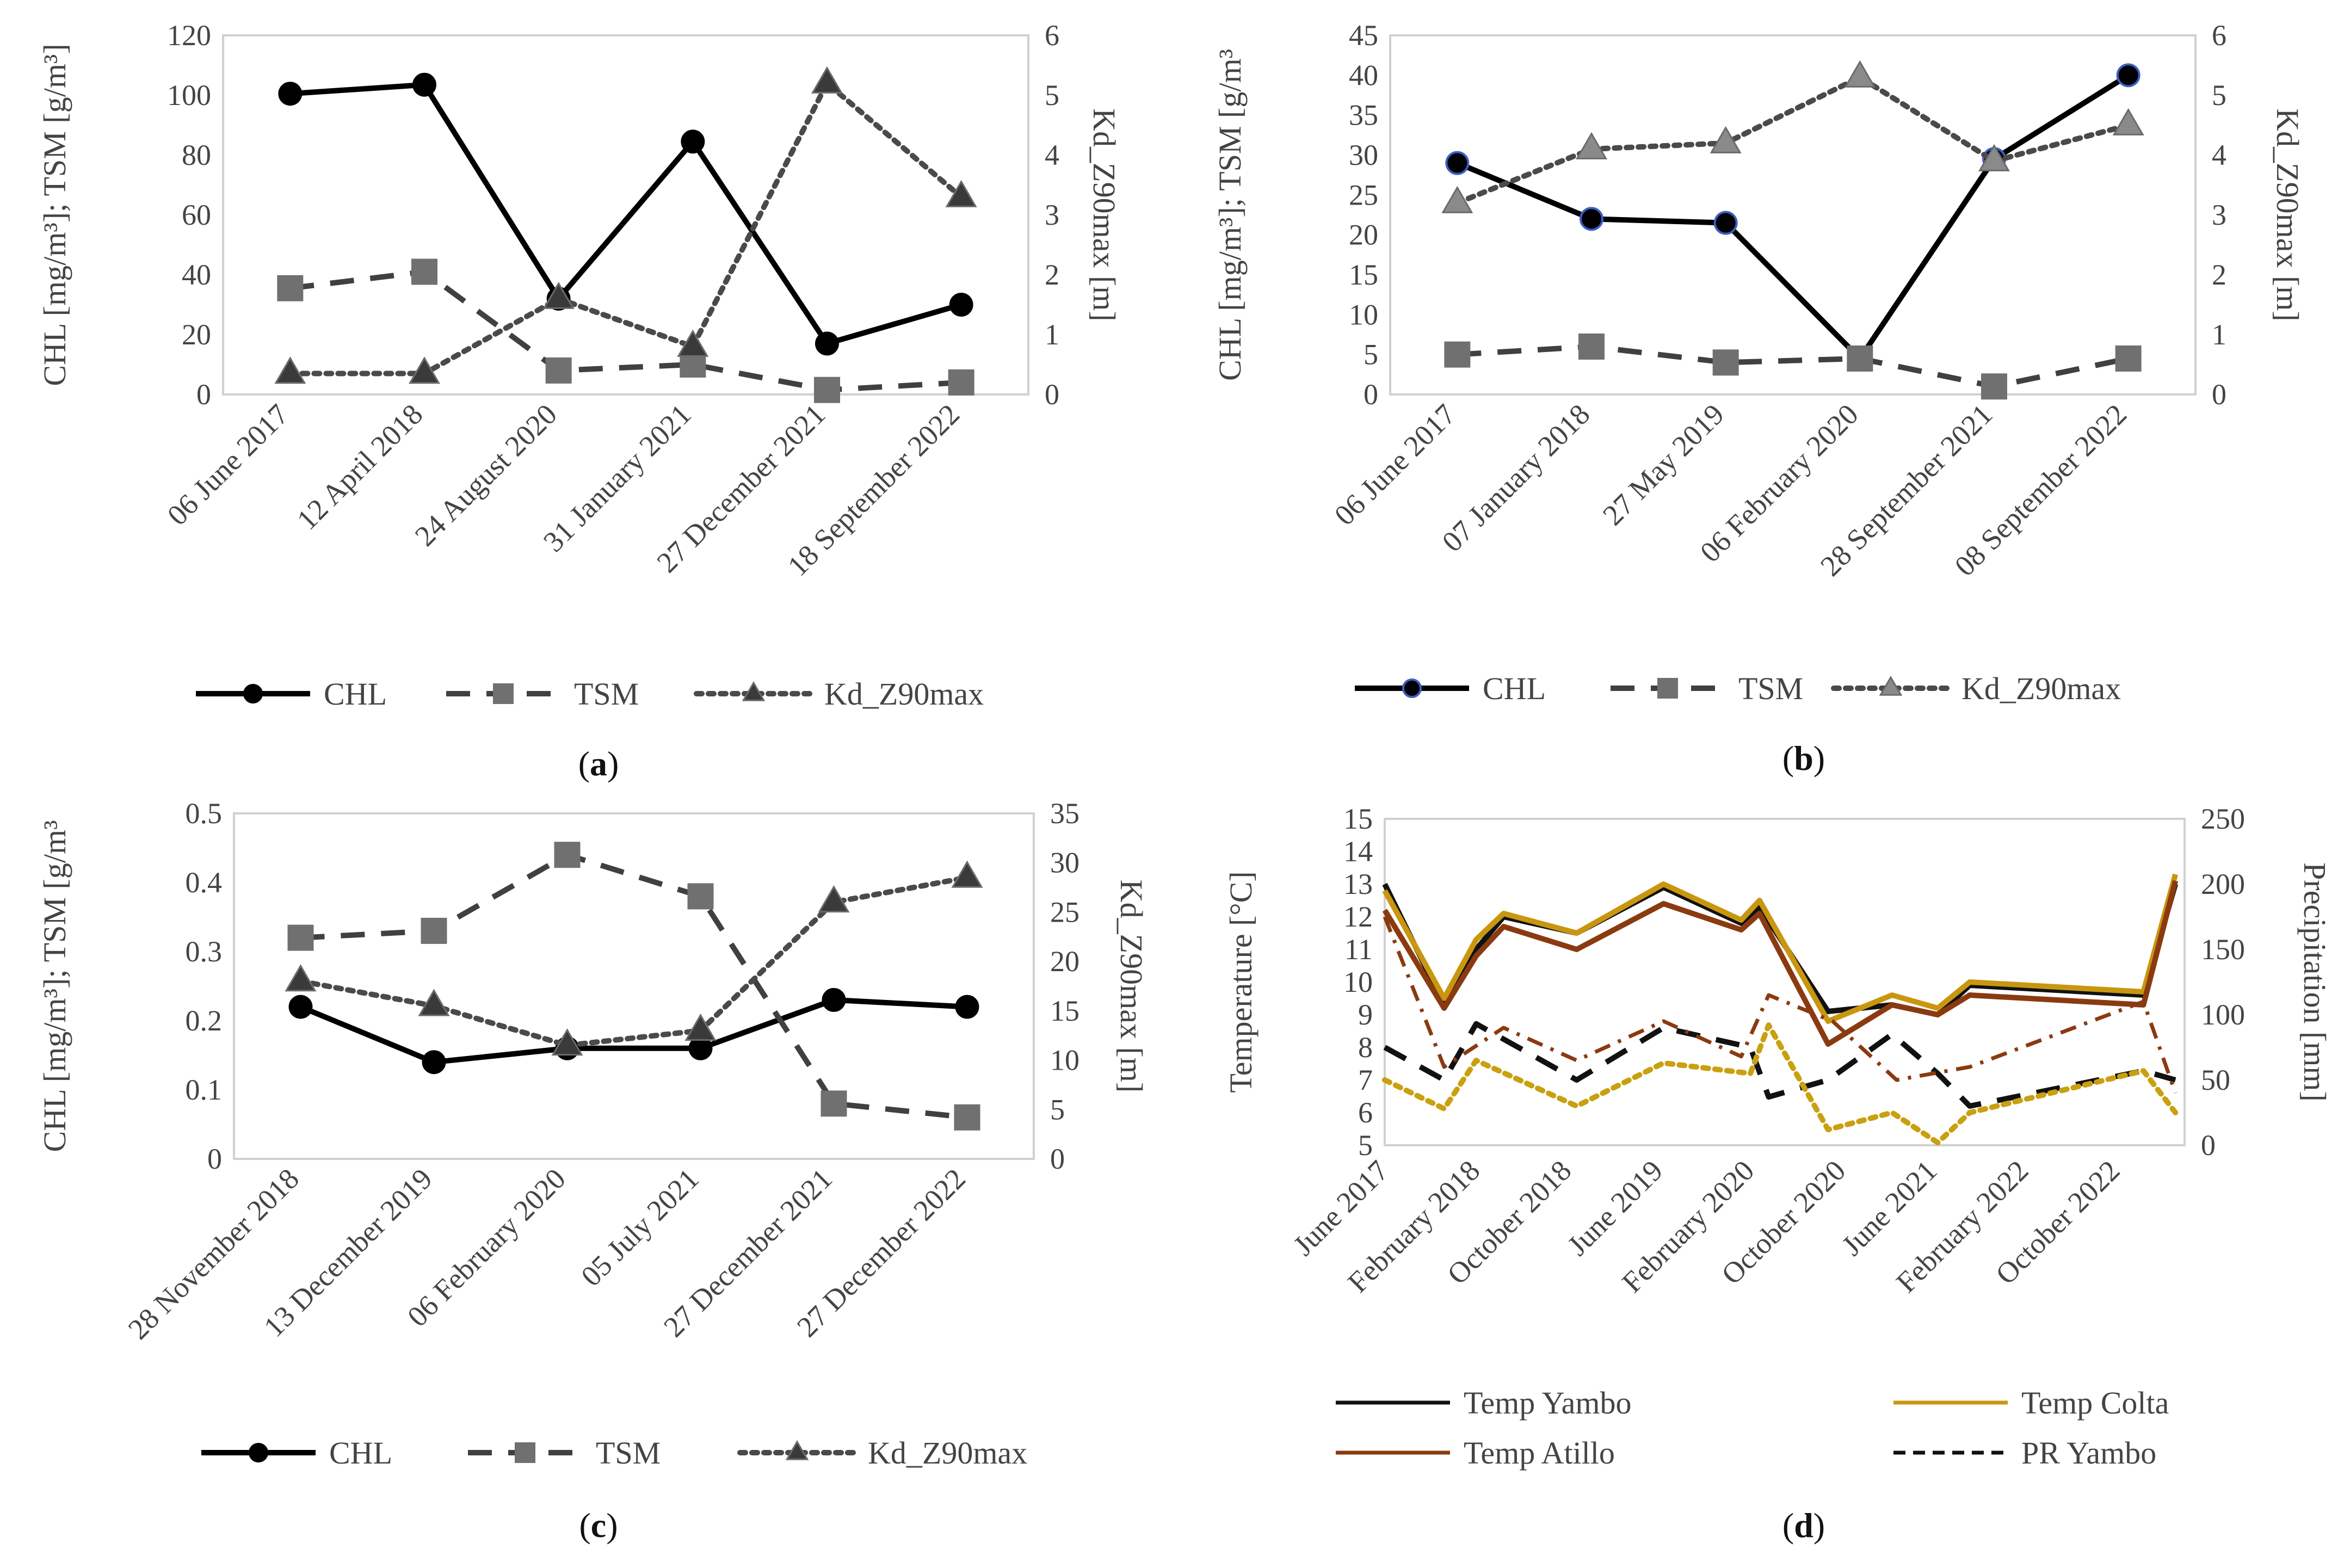 The width and height of the screenshot is (2338, 1568). I want to click on y2-axis-title: Precipitation [mm], so click(2315, 982).